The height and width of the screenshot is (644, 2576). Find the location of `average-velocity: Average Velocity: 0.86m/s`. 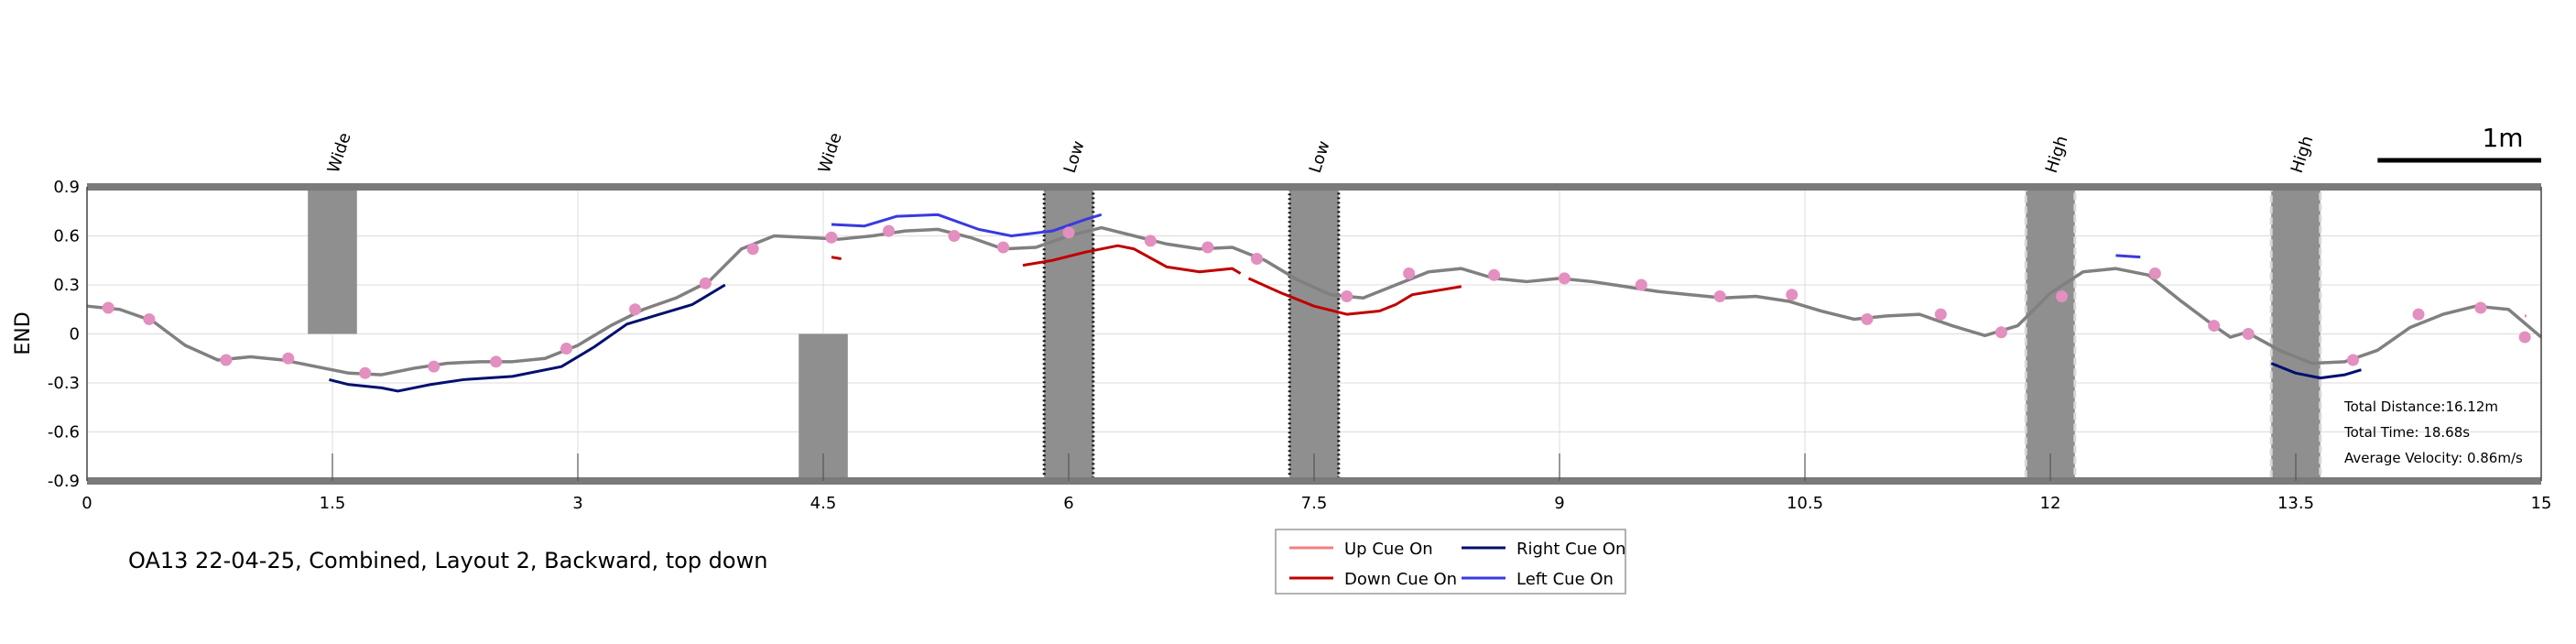

average-velocity: Average Velocity: 0.86m/s is located at coordinates (2433, 458).